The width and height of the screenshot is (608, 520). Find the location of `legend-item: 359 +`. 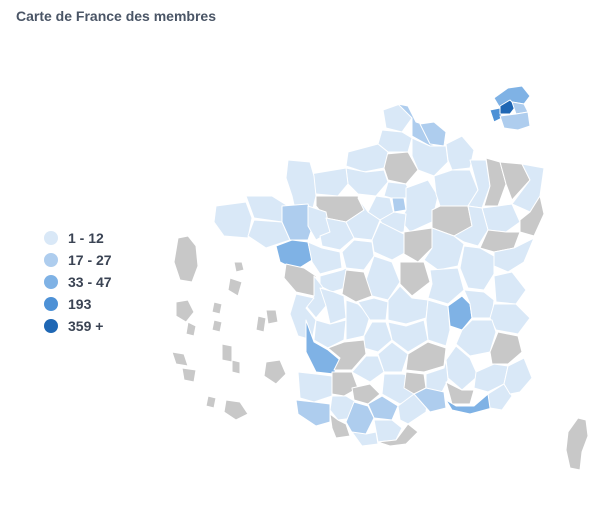

legend-item: 359 + is located at coordinates (78, 325).